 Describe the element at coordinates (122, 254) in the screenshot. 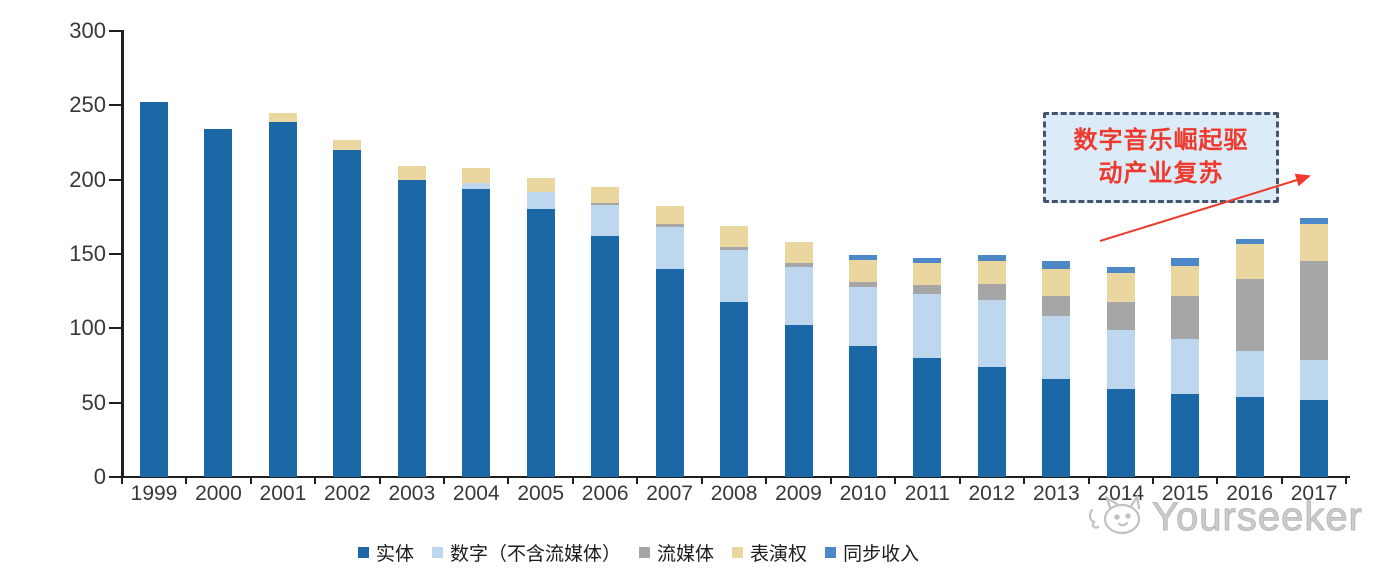

I see `y-axis-line` at that location.